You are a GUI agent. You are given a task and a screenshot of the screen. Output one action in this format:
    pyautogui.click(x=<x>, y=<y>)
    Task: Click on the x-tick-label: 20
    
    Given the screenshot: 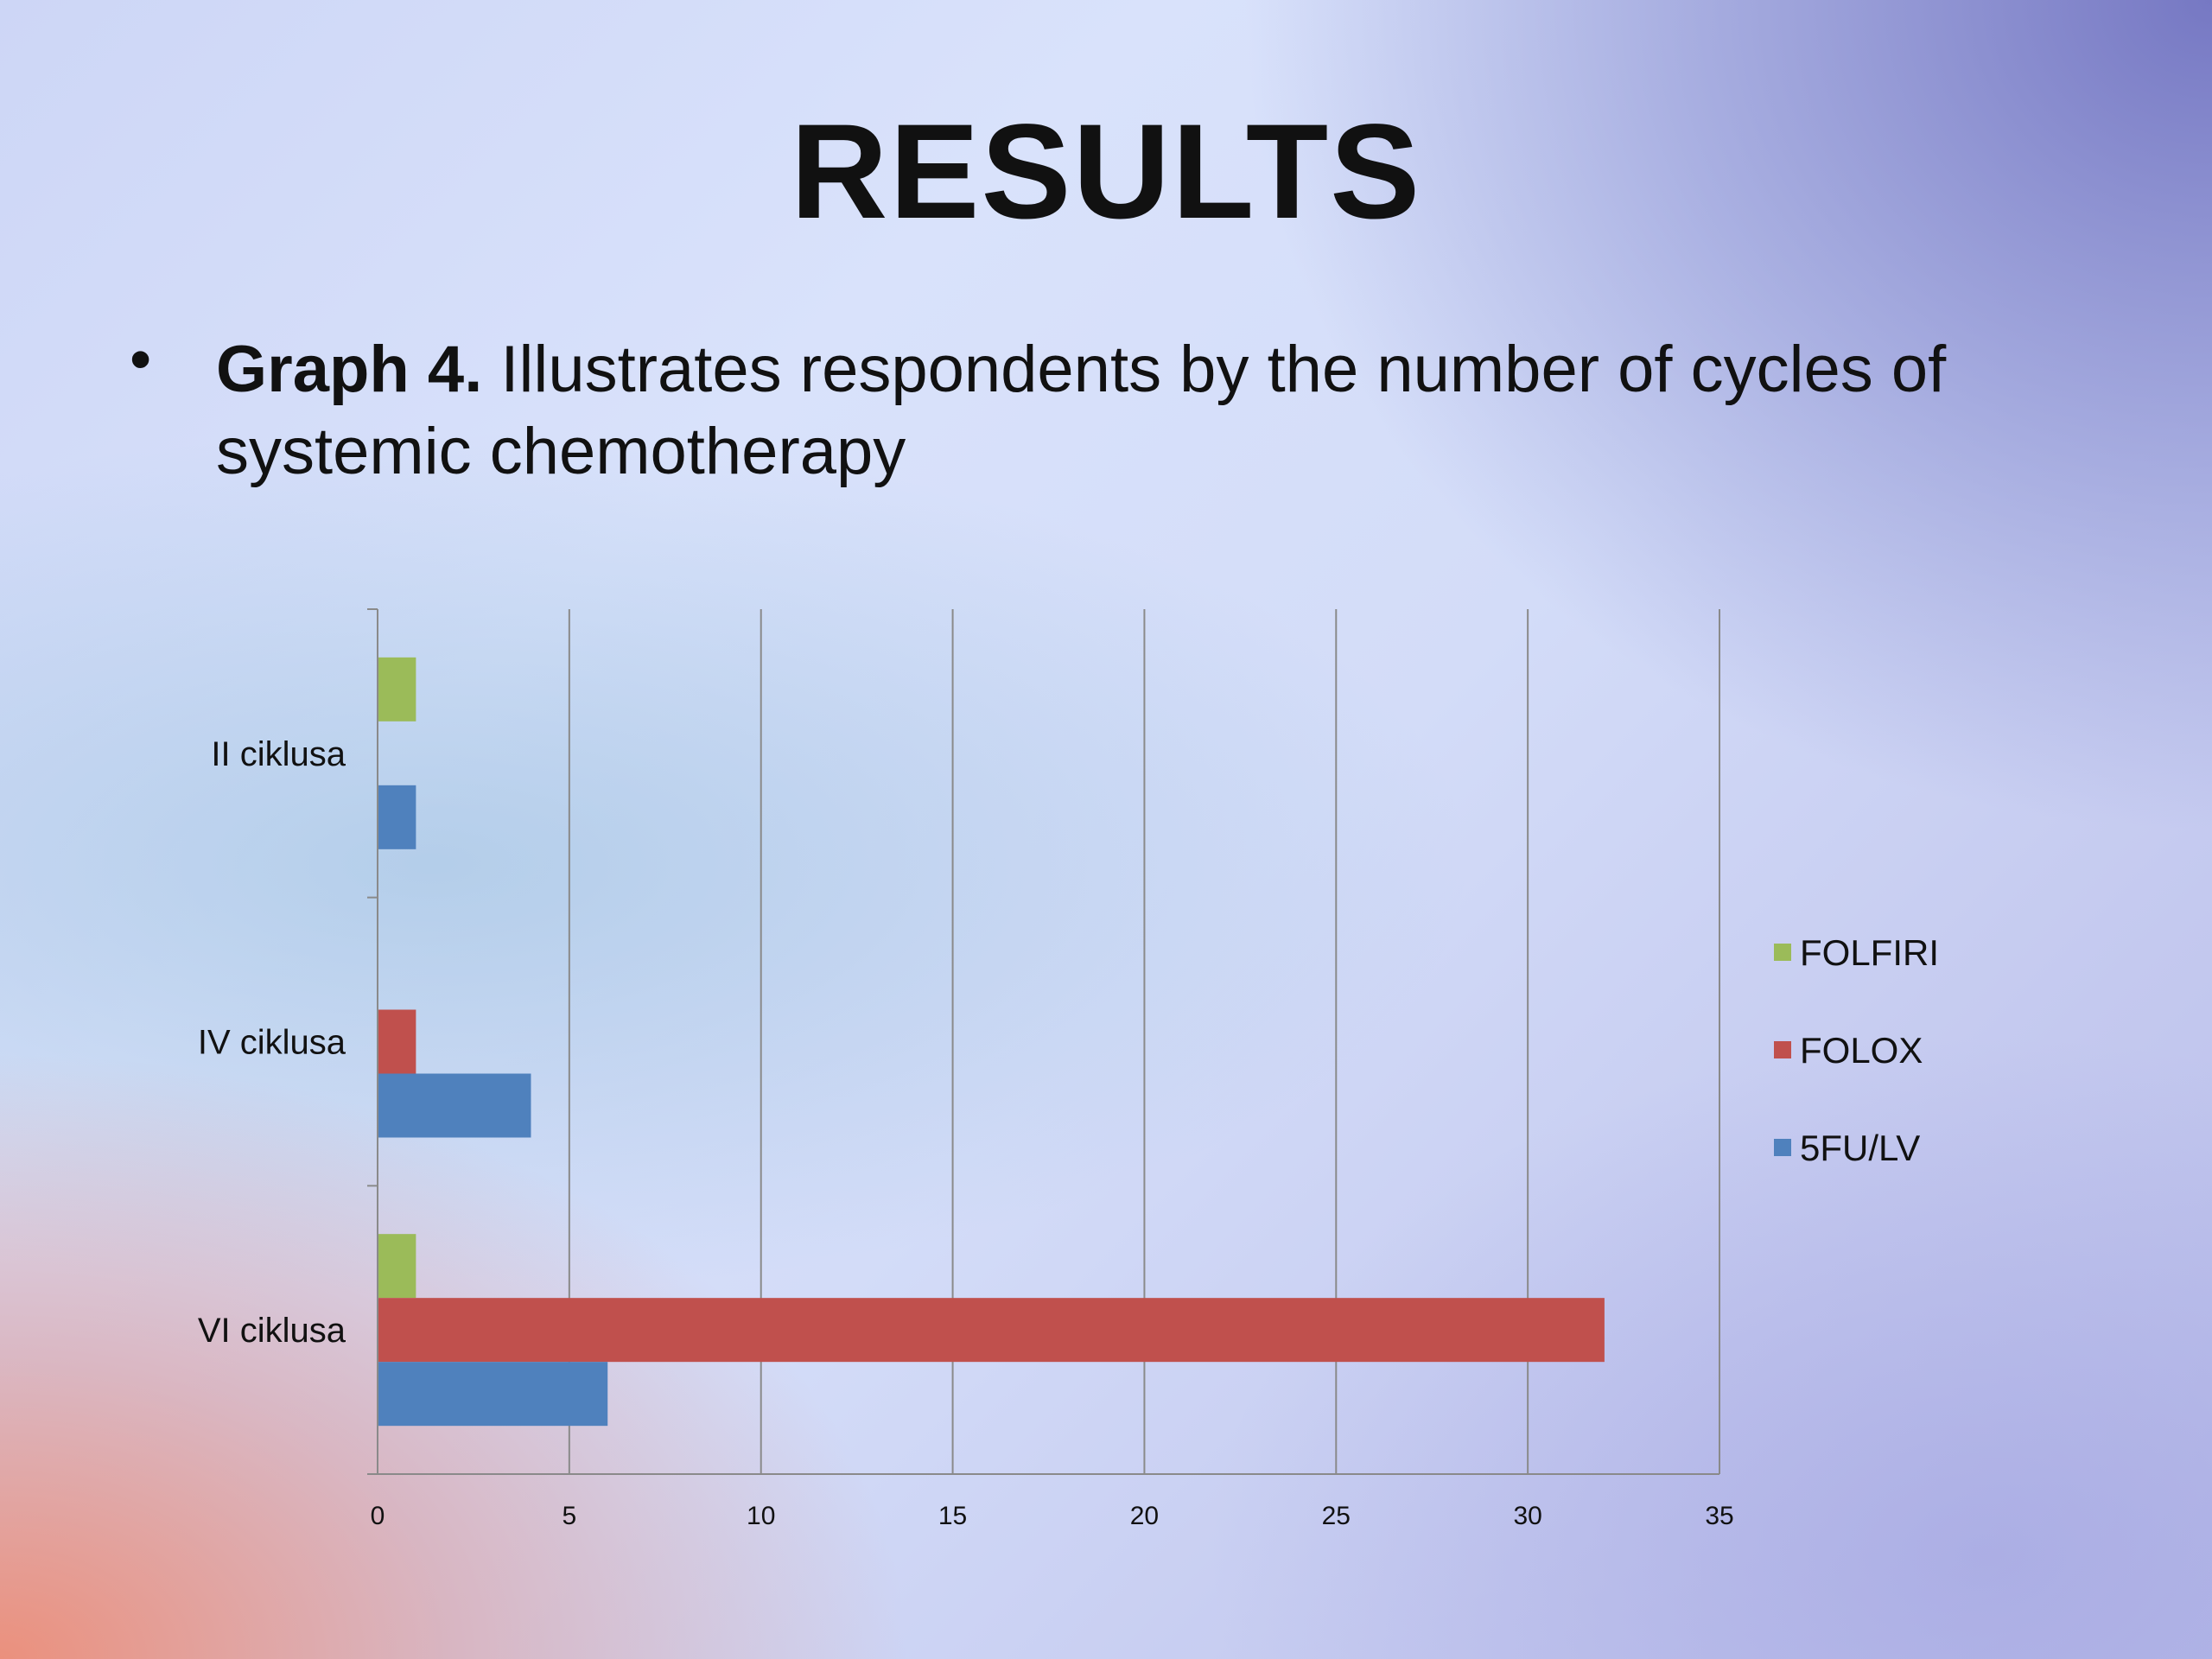 What is the action you would take?
    pyautogui.click(x=1144, y=1516)
    